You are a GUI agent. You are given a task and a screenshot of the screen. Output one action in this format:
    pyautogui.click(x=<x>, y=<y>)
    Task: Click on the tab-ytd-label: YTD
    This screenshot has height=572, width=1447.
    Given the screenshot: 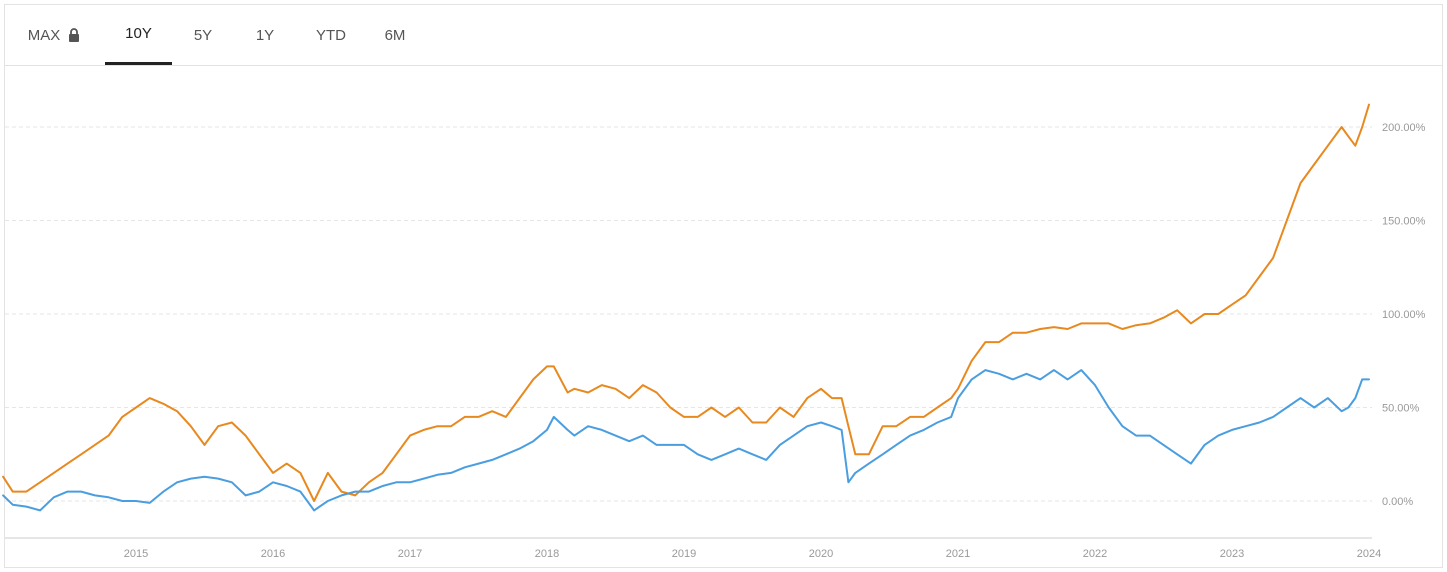 What is the action you would take?
    pyautogui.click(x=331, y=35)
    